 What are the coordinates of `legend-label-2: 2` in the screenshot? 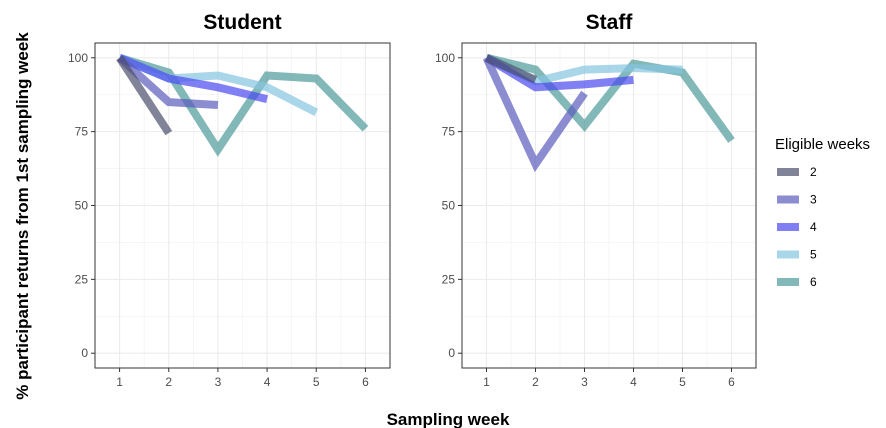 It's located at (813, 172).